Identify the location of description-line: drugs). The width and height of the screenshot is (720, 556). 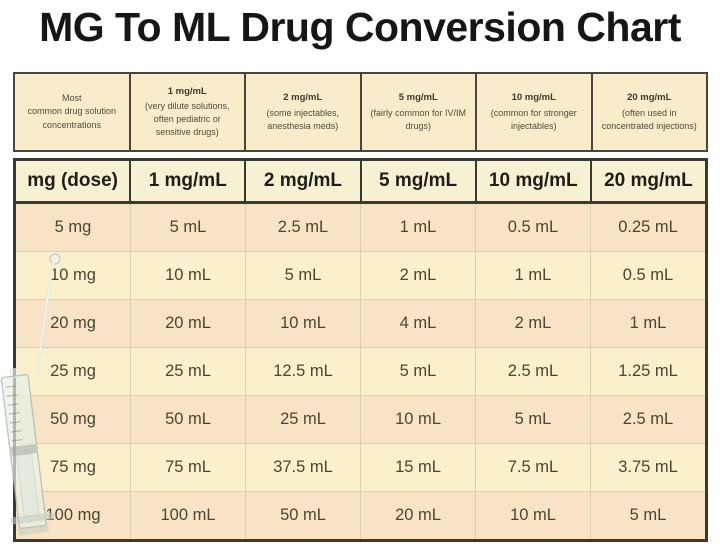
(418, 125).